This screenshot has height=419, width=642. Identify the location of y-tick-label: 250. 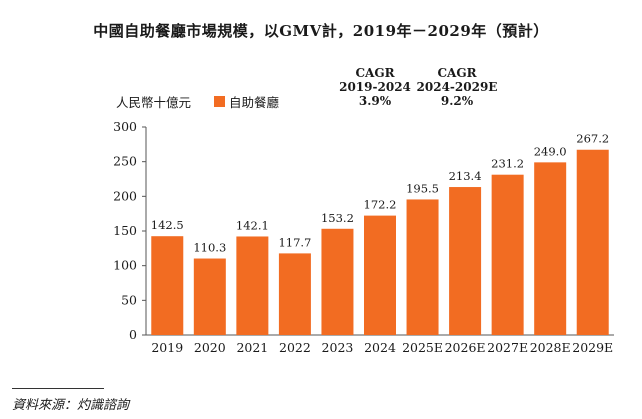
(125, 161).